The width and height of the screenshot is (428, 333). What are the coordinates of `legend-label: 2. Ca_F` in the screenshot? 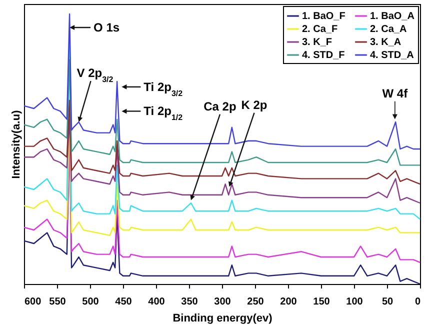 It's located at (320, 29).